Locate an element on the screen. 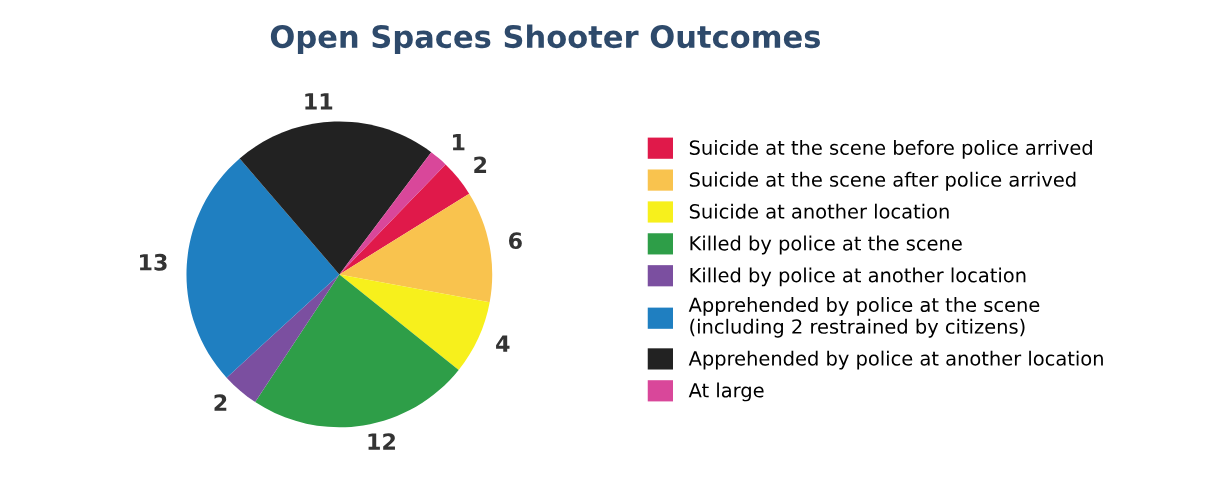 This screenshot has width=1212, height=490. data-label: 13 is located at coordinates (153, 262).